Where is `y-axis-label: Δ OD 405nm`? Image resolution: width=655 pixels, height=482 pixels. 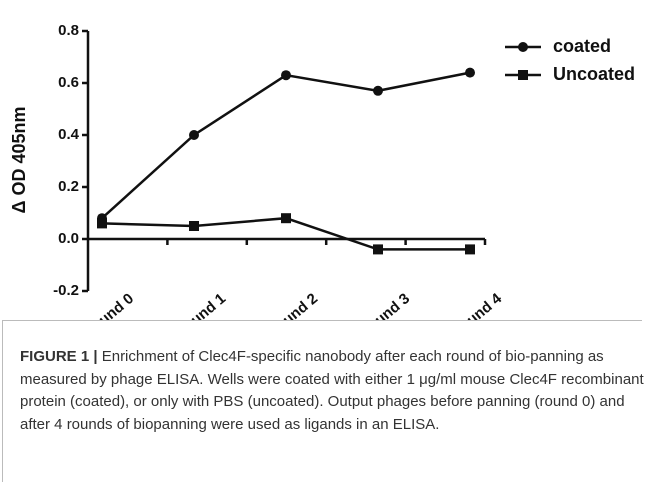
y-axis-label: Δ OD 405nm is located at coordinates (19, 160).